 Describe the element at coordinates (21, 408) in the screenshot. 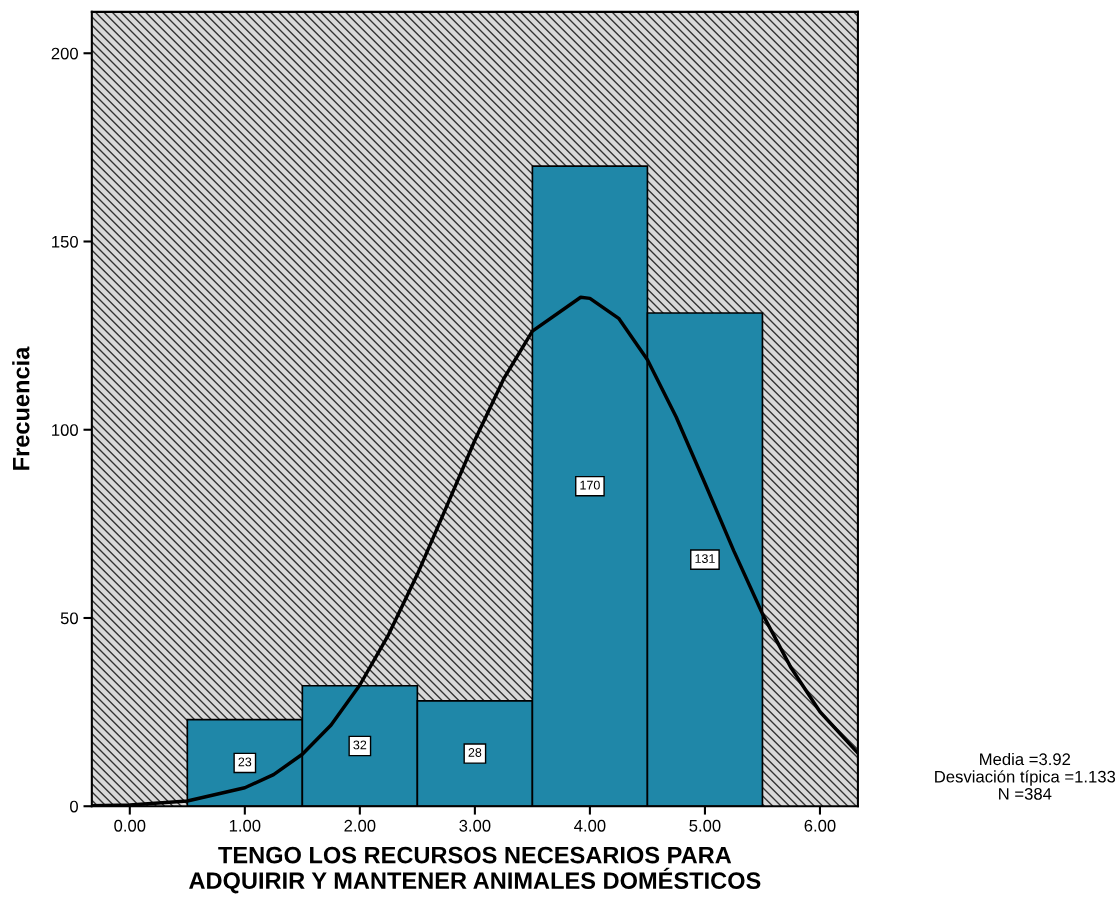

I see `y-axis-title: Frecuencia` at that location.